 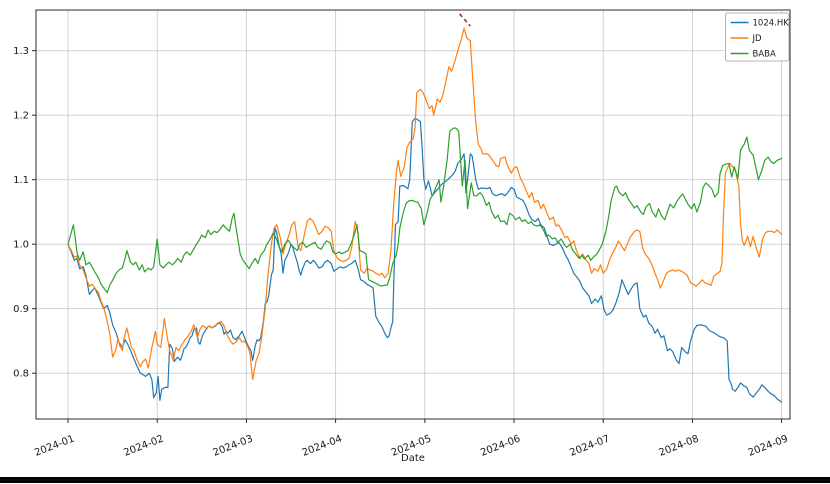 What do you see at coordinates (21, 245) in the screenshot?
I see `y-axis-tick-label: 1.0` at bounding box center [21, 245].